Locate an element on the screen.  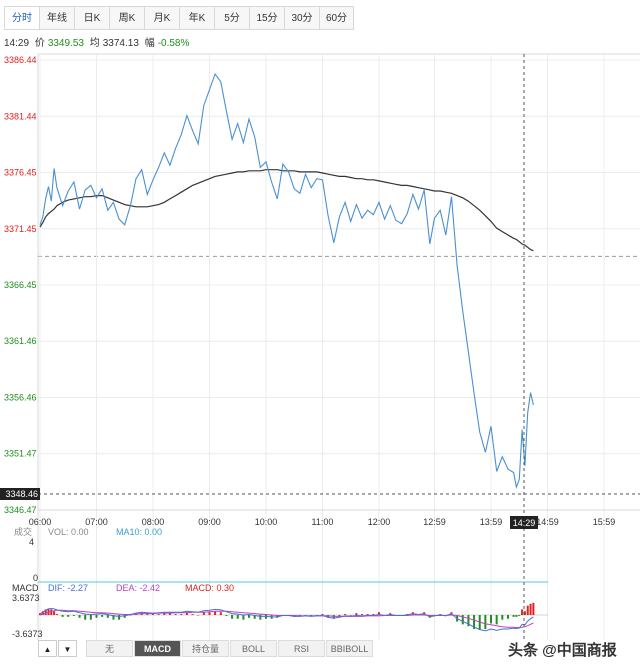
x-tick-label: 09:00 is located at coordinates (209, 522).